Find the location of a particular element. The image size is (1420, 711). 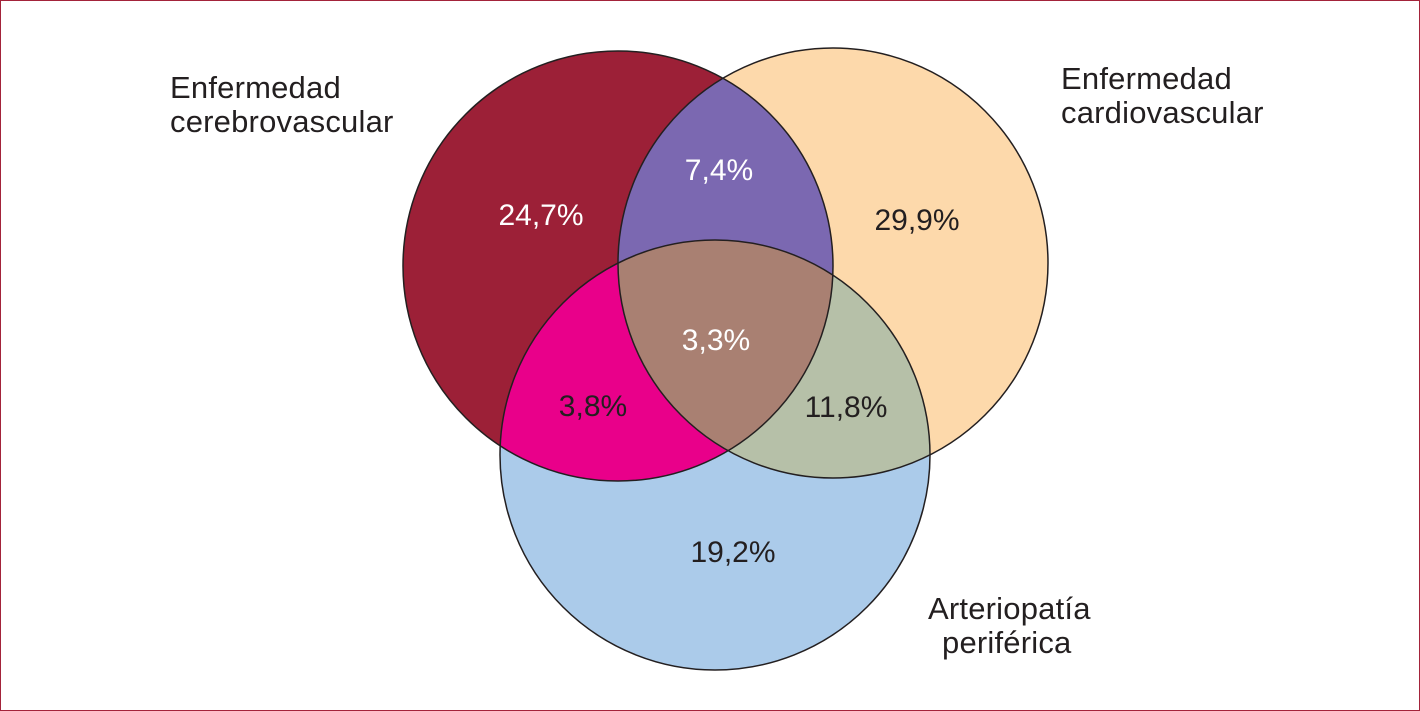

value-cardio-only: 29,9% is located at coordinates (916, 220).